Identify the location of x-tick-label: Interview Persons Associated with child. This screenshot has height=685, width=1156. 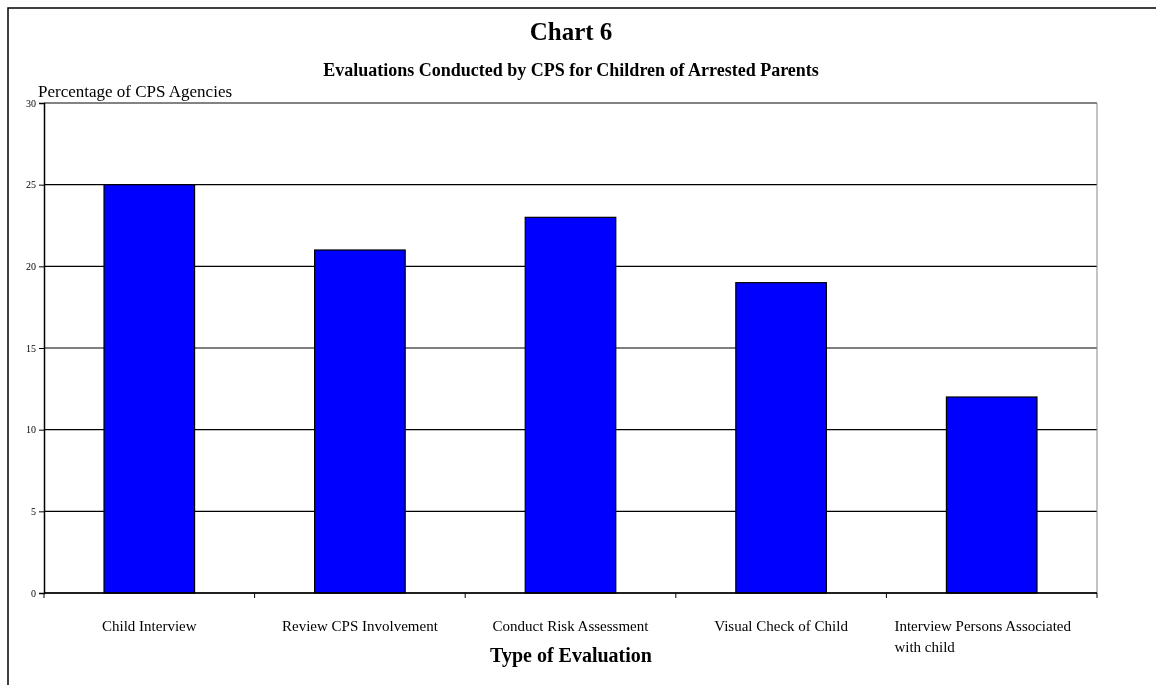
(983, 636).